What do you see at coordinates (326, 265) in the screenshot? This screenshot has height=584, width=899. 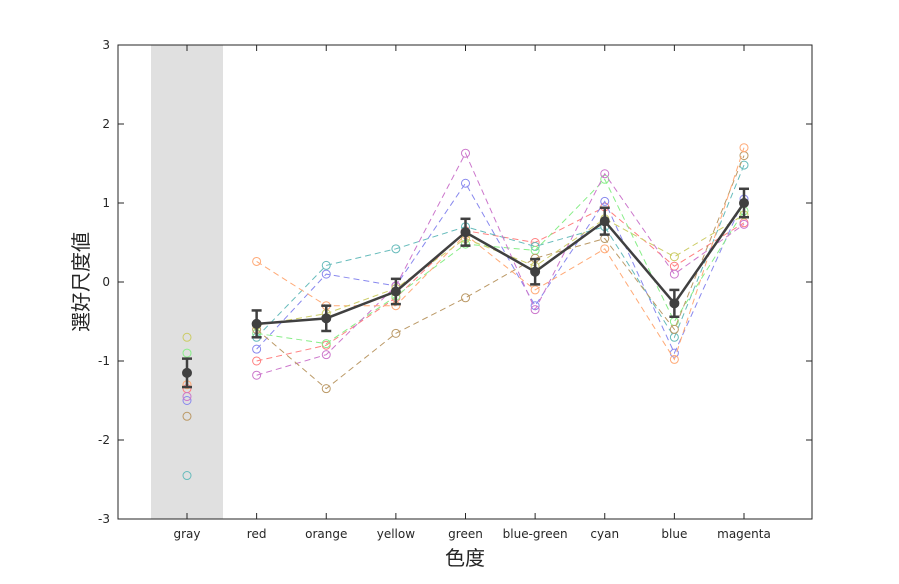 I see `series-point-3-orange` at bounding box center [326, 265].